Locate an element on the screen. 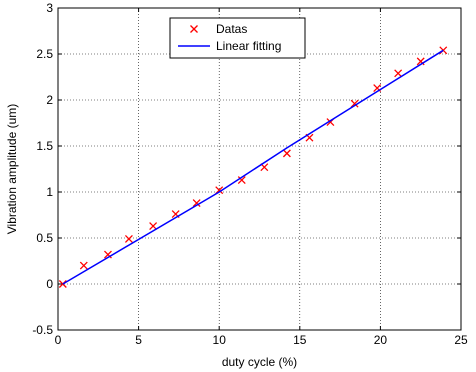 This screenshot has height=372, width=476. y-tick-label: -0.5 is located at coordinates (42, 330).